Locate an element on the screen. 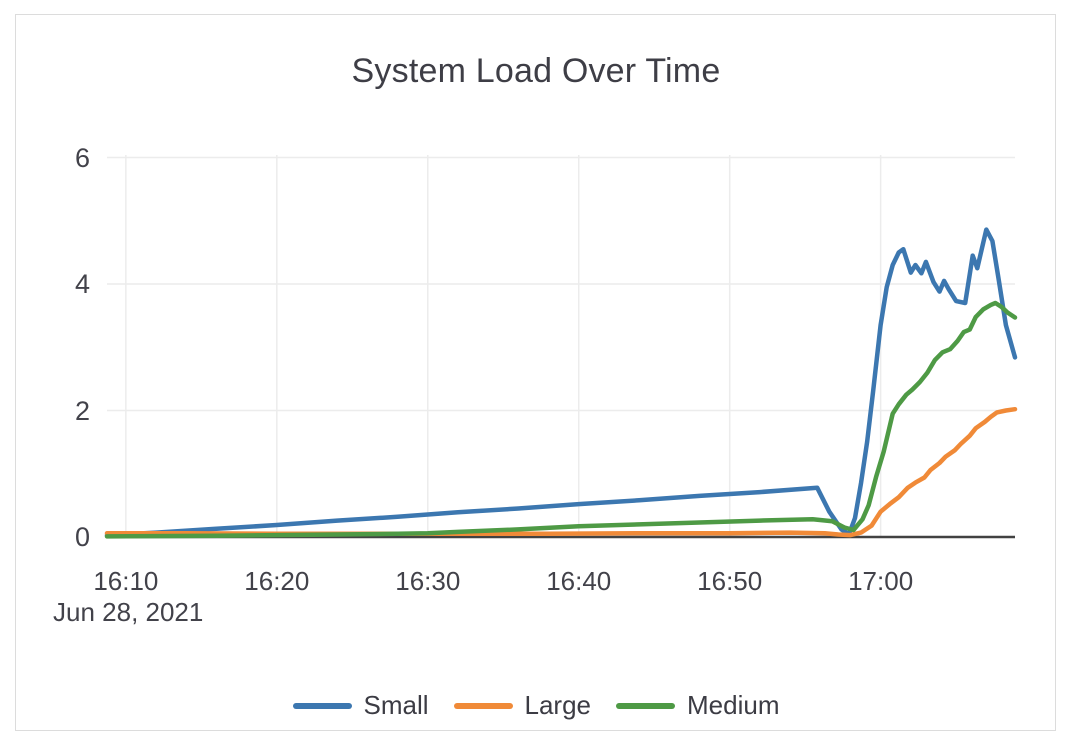 The height and width of the screenshot is (746, 1072). legend-item-large: Large is located at coordinates (522, 705).